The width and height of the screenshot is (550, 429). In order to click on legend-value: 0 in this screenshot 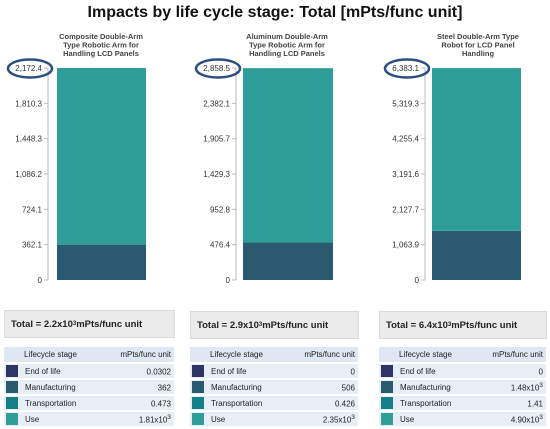, I will do `click(509, 370)`.